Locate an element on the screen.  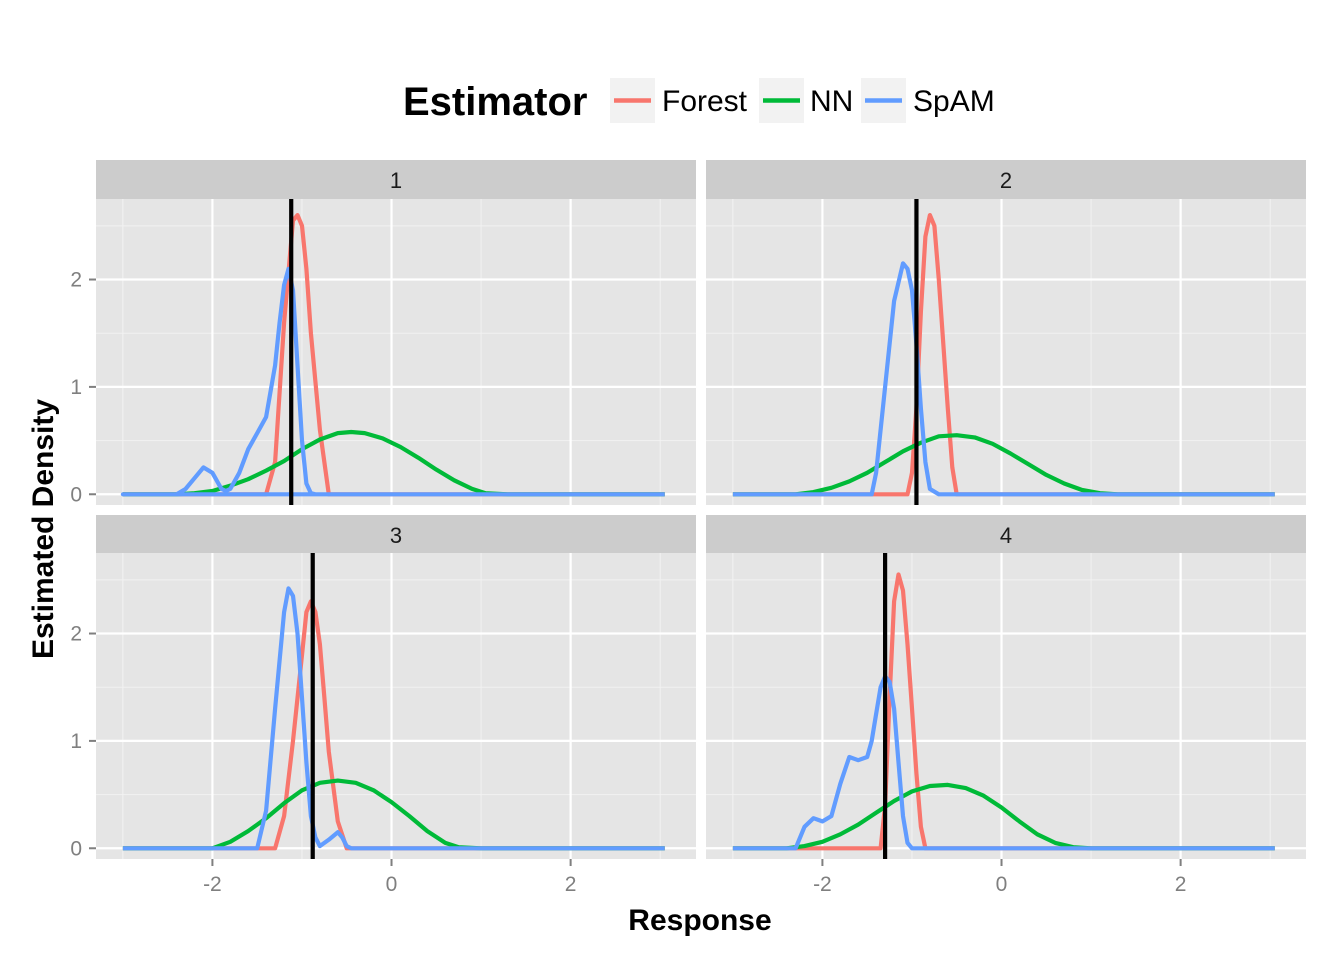
legend-label: Forest is located at coordinates (705, 101).